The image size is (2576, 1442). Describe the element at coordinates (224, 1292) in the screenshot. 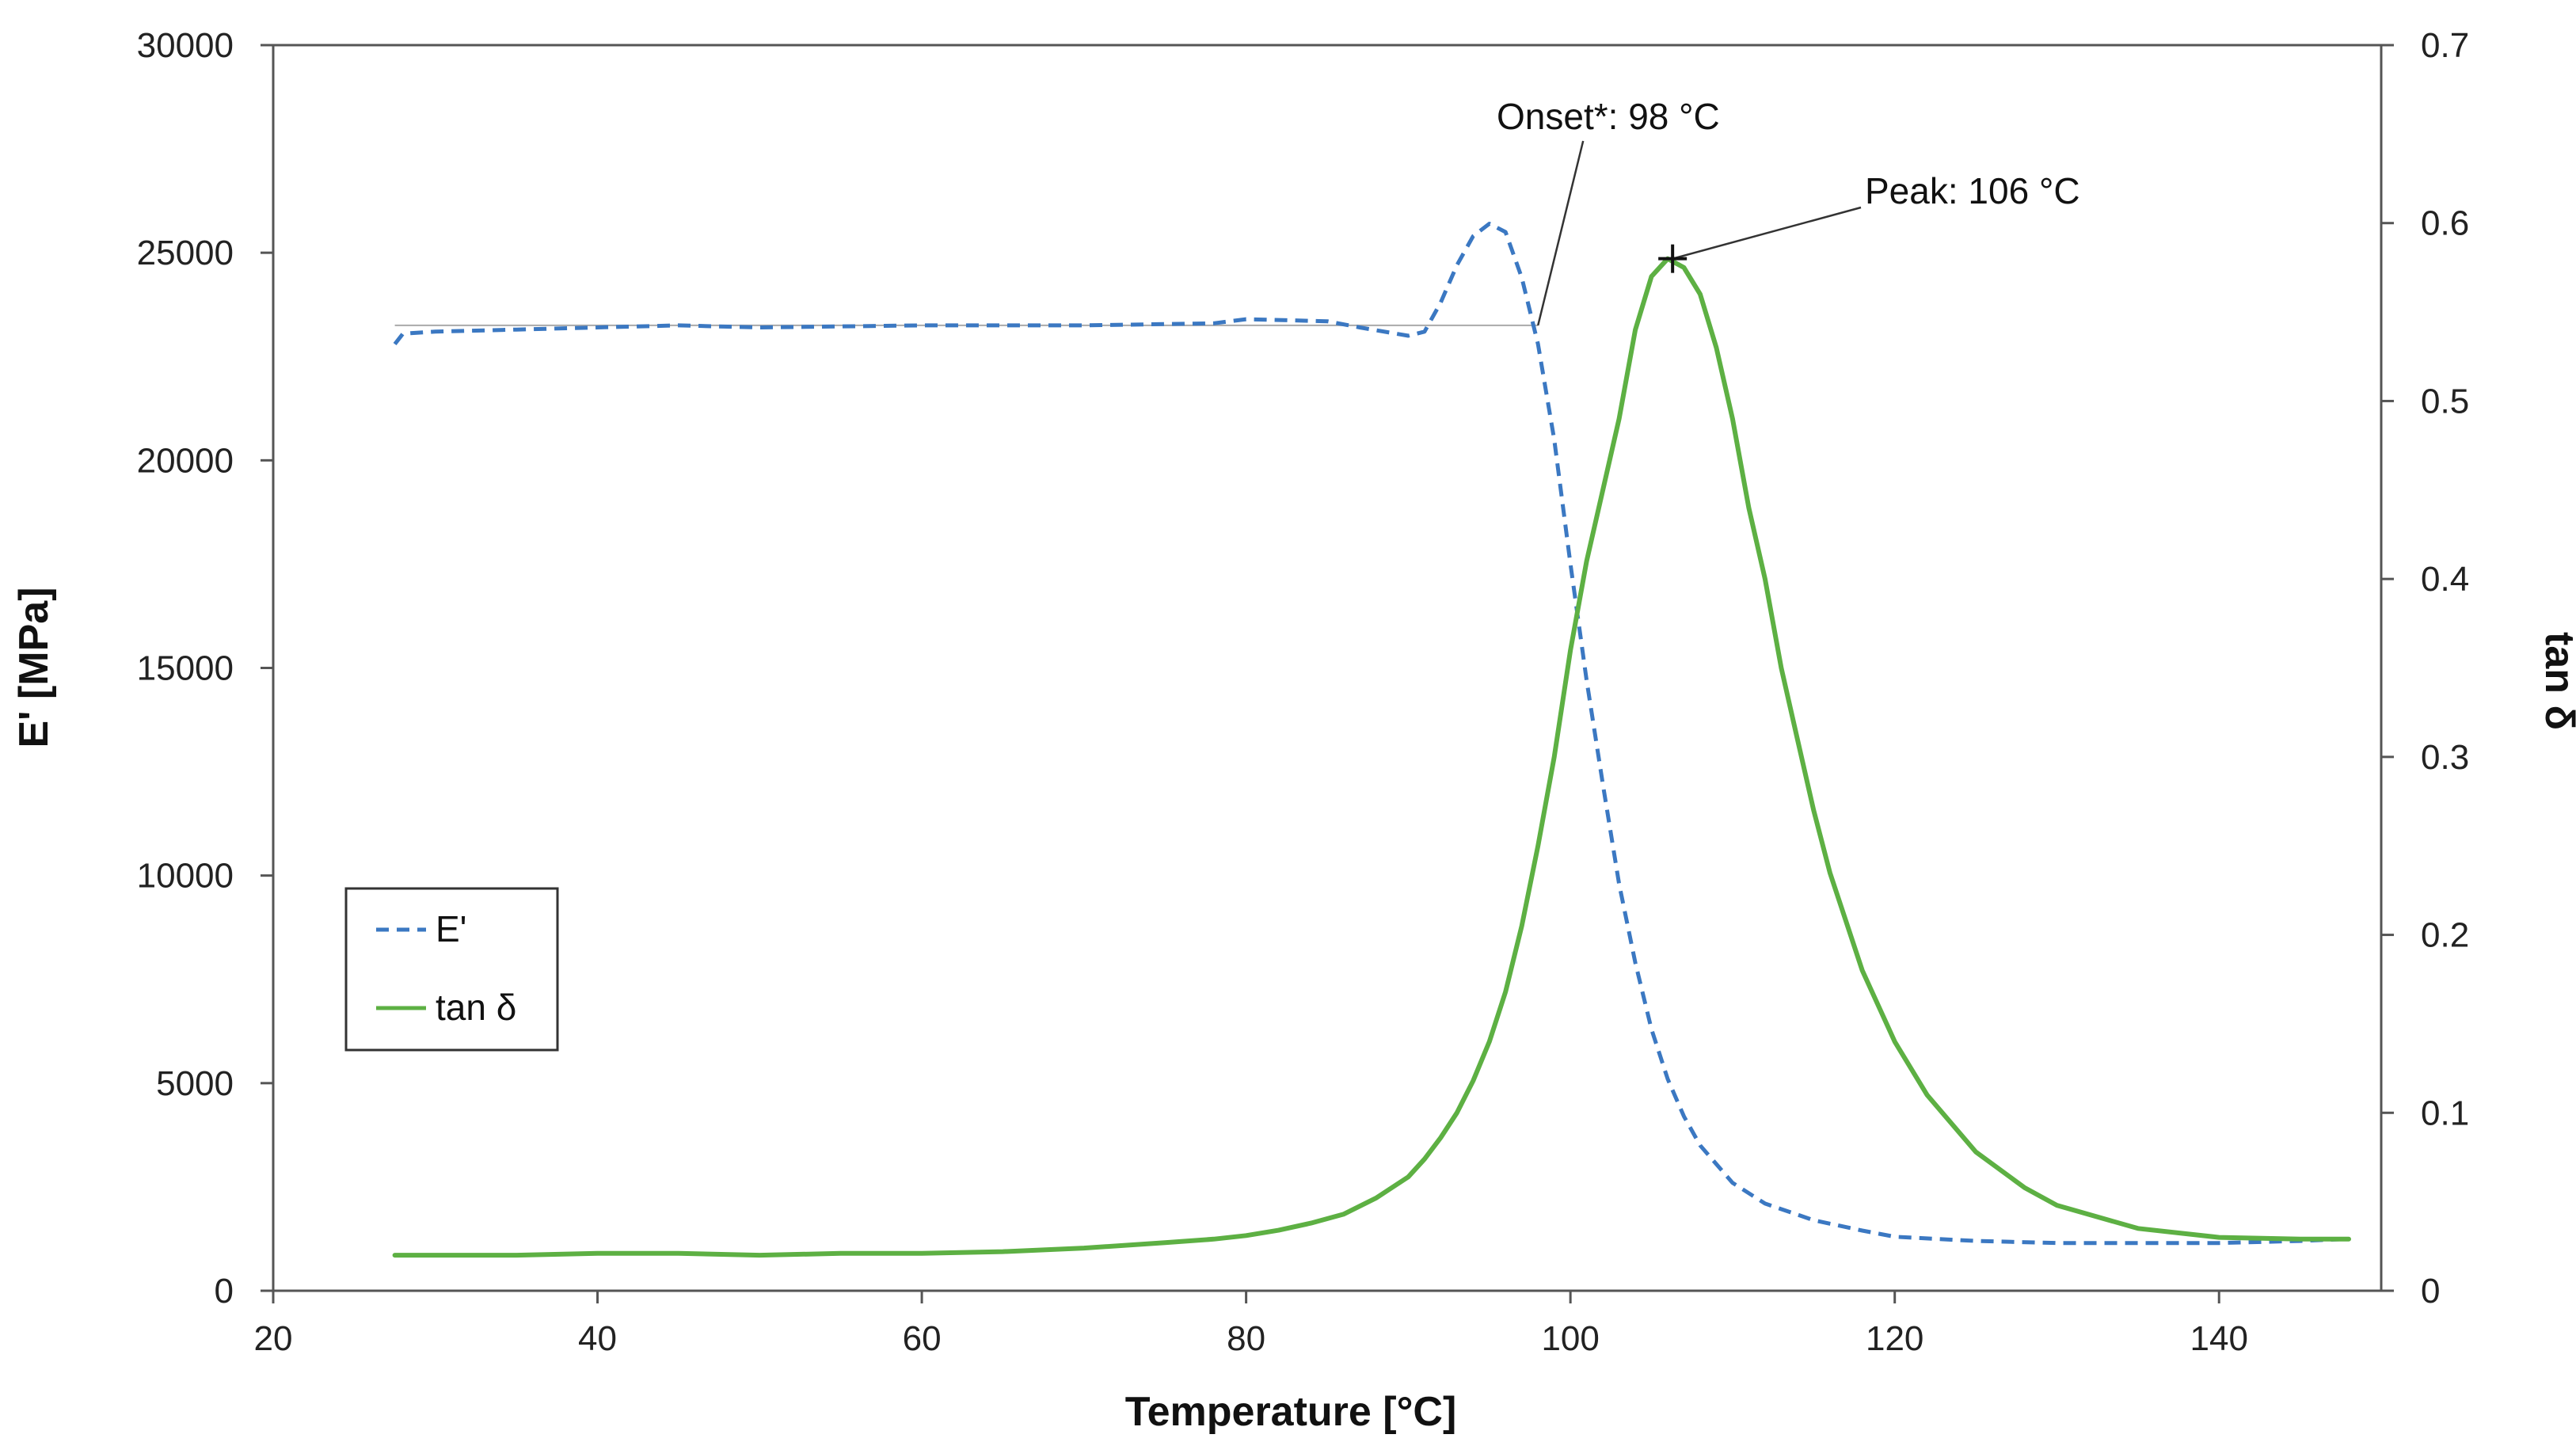

I see `y-left-tick-label: 0` at that location.